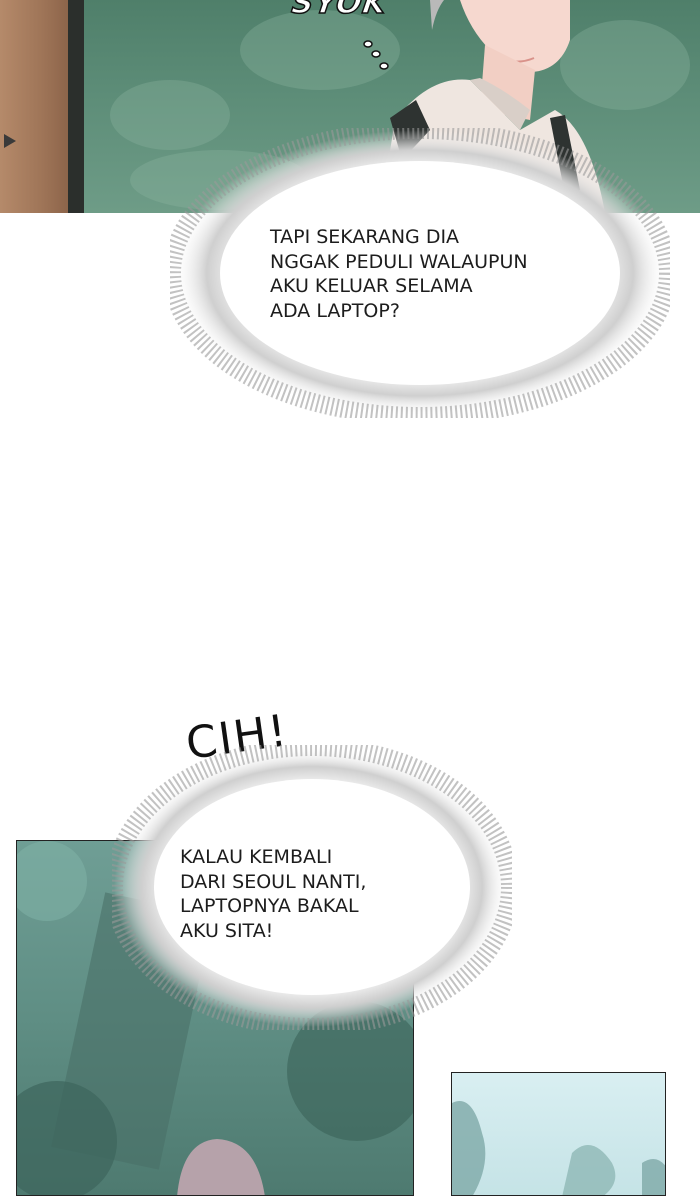 This screenshot has width=700, height=1196. What do you see at coordinates (36, 106) in the screenshot?
I see `wooden-door` at bounding box center [36, 106].